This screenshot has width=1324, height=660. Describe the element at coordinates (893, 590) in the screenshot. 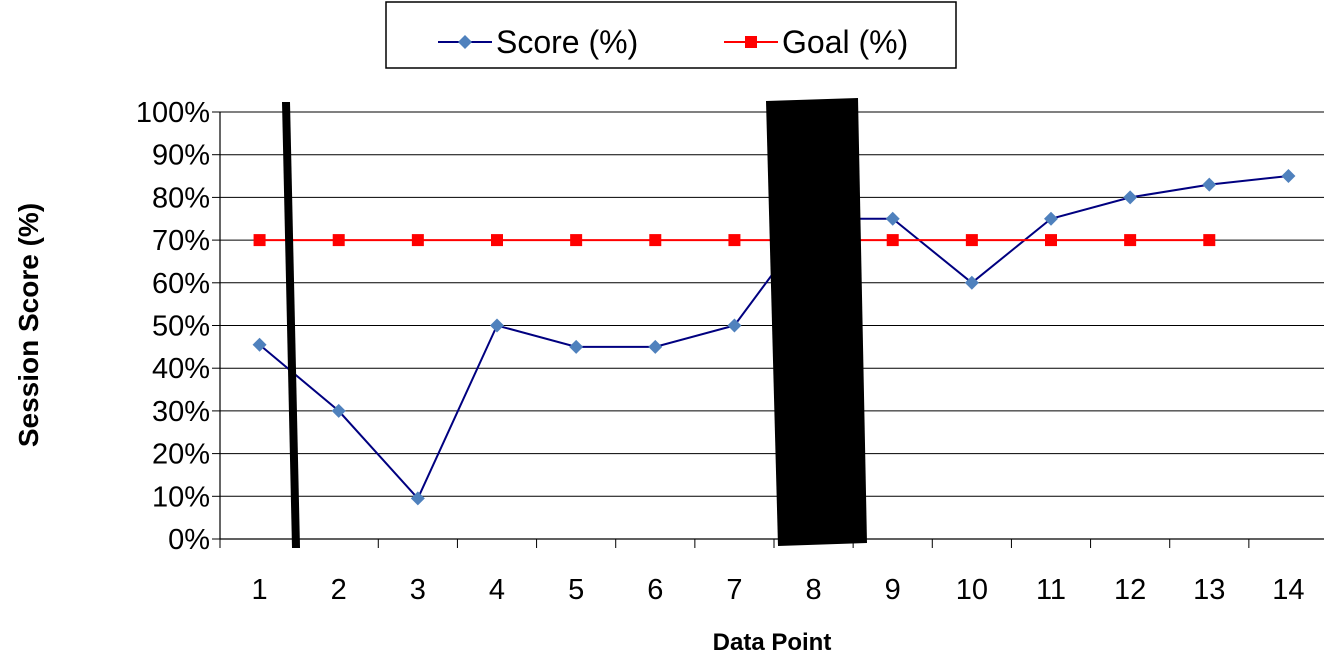

I see `x-tick-label: 9` at that location.